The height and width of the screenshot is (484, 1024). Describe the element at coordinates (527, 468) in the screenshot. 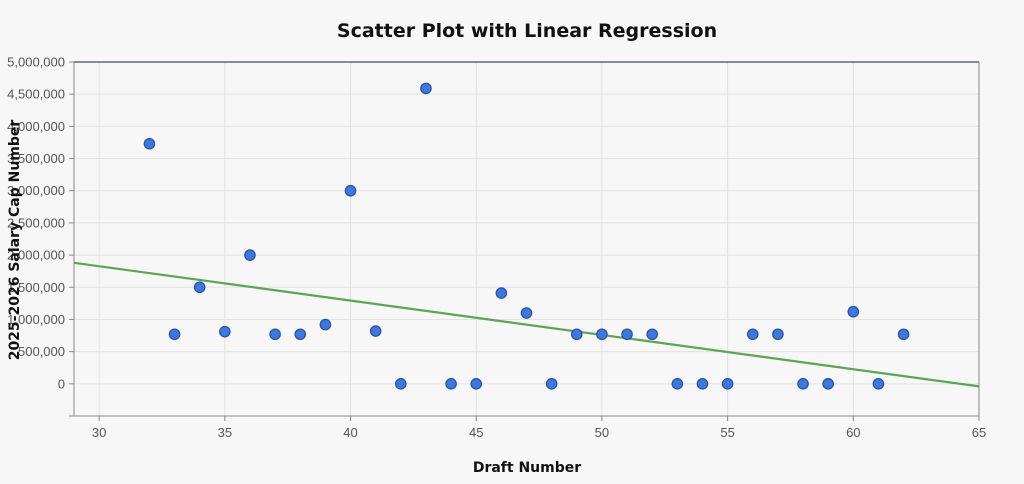

I see `x-axis-label: Draft Number` at that location.